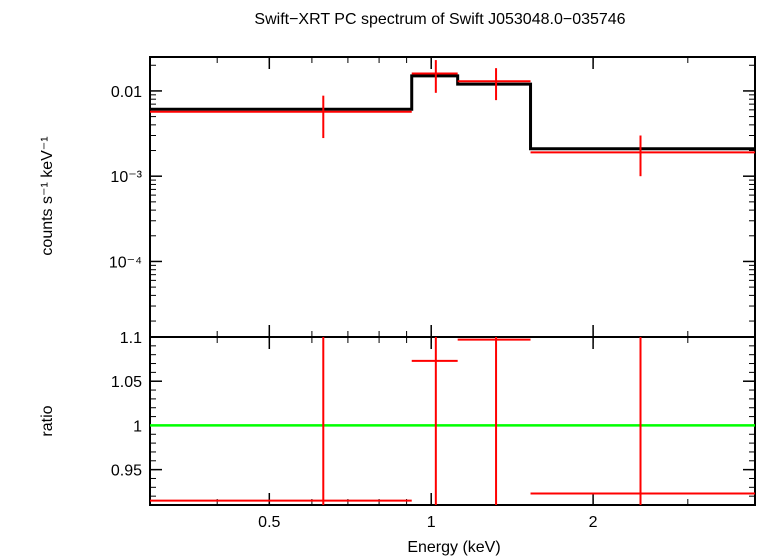  Describe the element at coordinates (126, 382) in the screenshot. I see `y-tick-label-ratio: 1.05` at that location.